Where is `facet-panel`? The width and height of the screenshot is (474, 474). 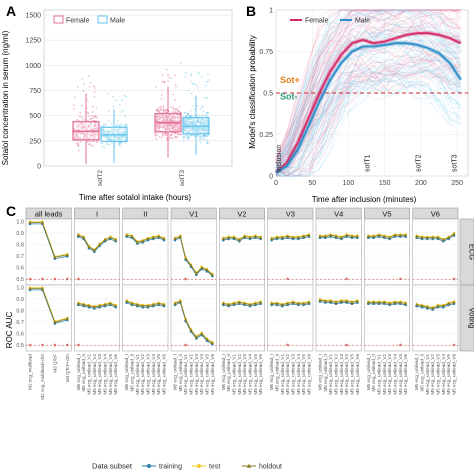
facet-panel is located at coordinates (48, 252).